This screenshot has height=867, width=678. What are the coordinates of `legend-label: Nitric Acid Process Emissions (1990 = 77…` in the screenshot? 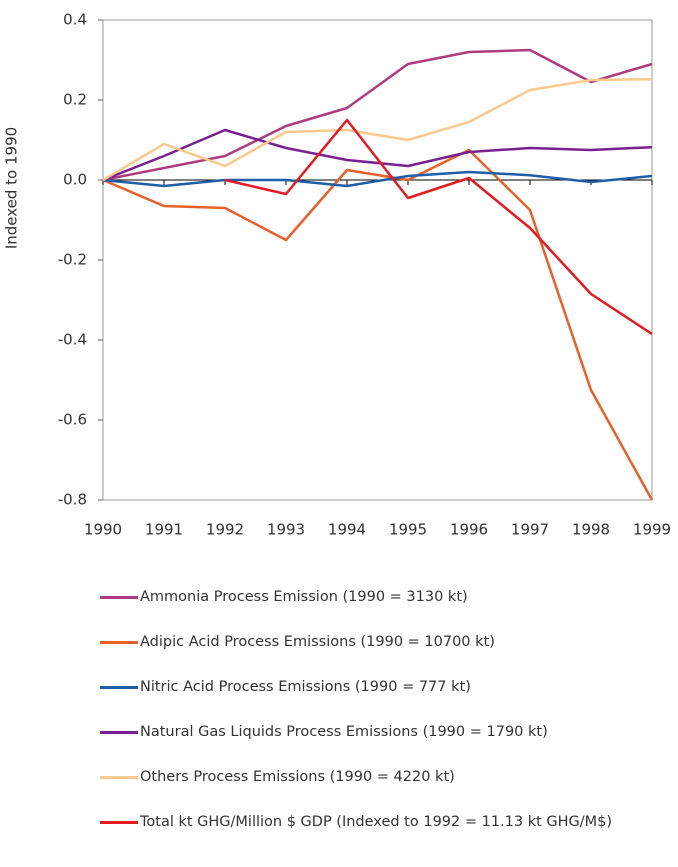 It's located at (305, 687).